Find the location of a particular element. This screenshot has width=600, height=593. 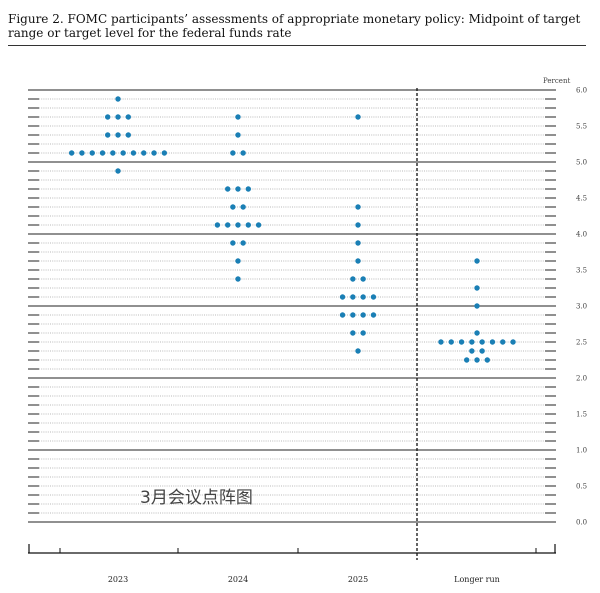

watermark-text: 3月会议点阵图 is located at coordinates (196, 498).